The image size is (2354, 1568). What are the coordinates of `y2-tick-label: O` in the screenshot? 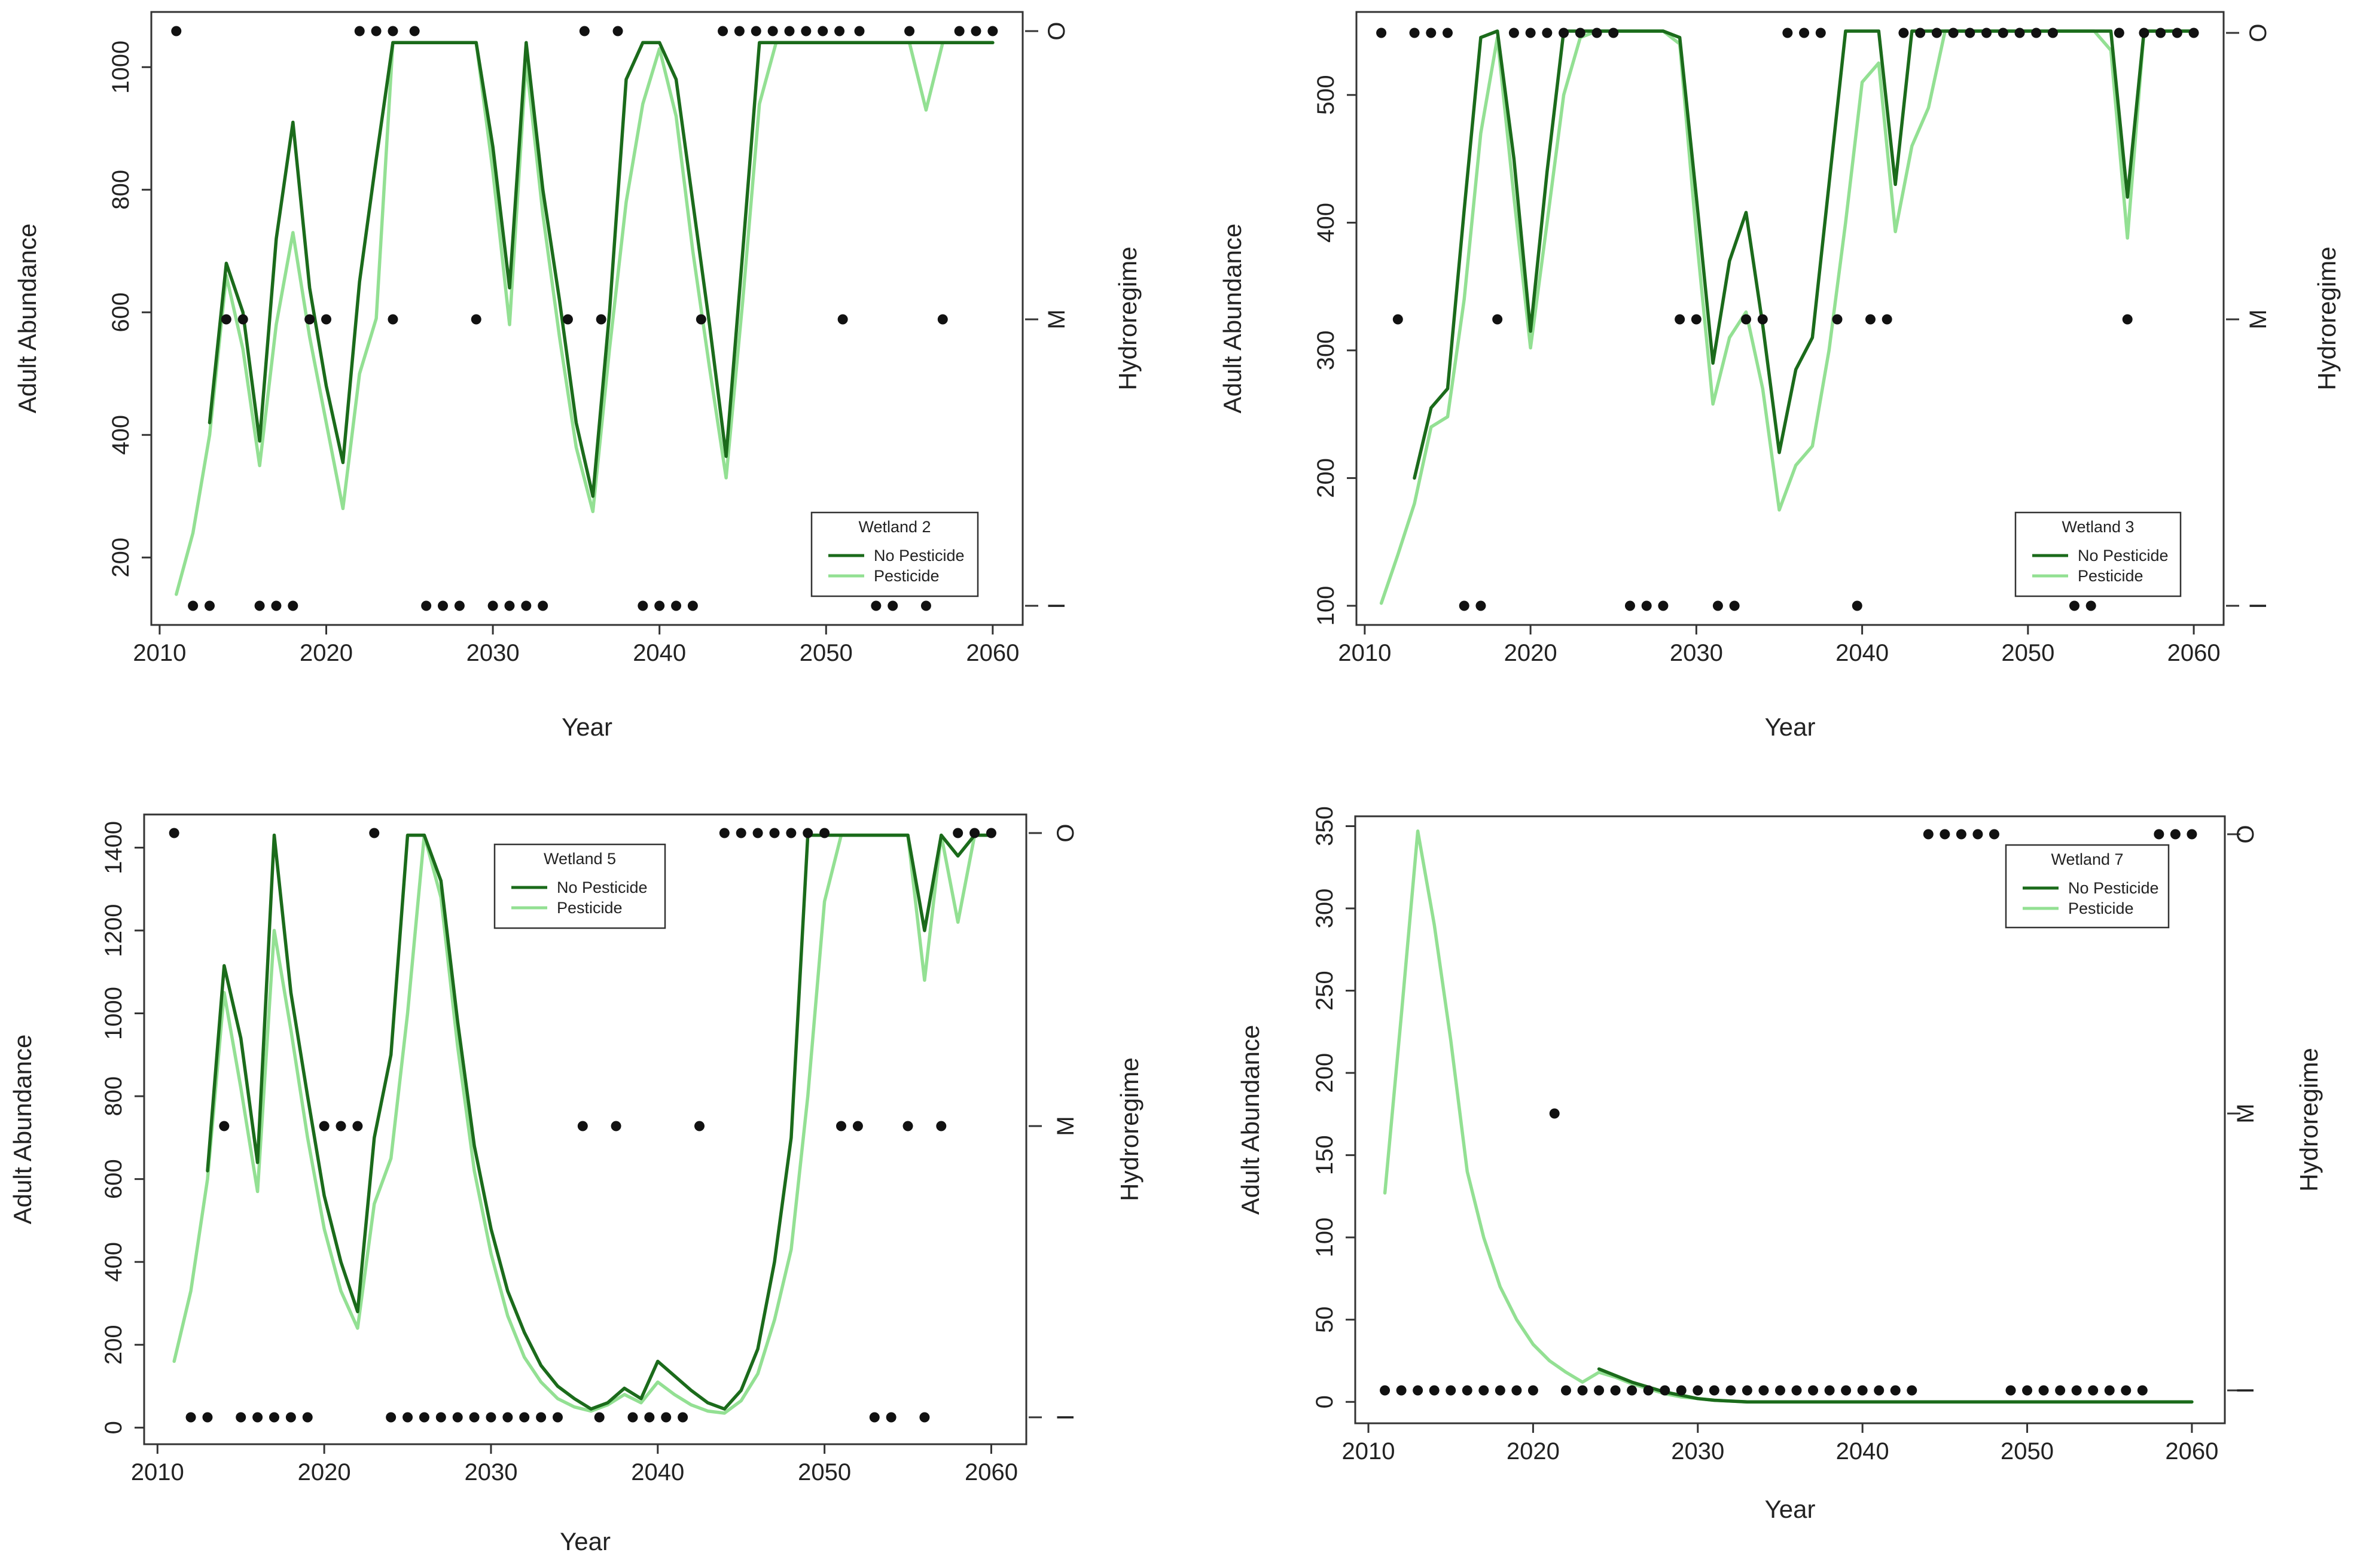 It's located at (2258, 32).